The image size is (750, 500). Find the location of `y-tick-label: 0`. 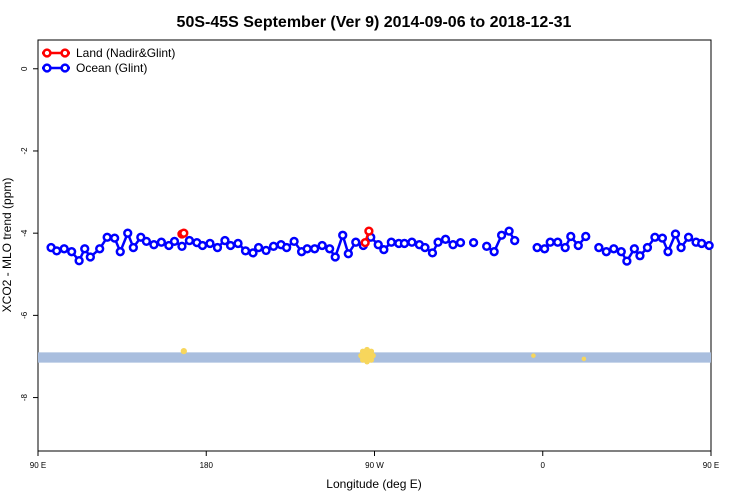

y-tick-label: 0 is located at coordinates (24, 68).